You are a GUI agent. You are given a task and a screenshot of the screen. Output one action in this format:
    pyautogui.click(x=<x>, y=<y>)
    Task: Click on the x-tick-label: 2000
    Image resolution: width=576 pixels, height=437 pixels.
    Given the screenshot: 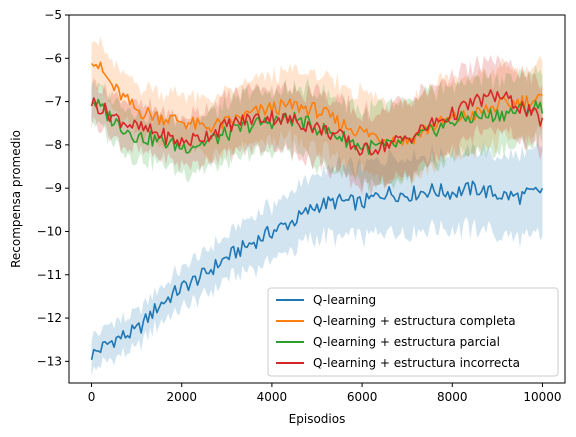 What is the action you would take?
    pyautogui.click(x=181, y=397)
    